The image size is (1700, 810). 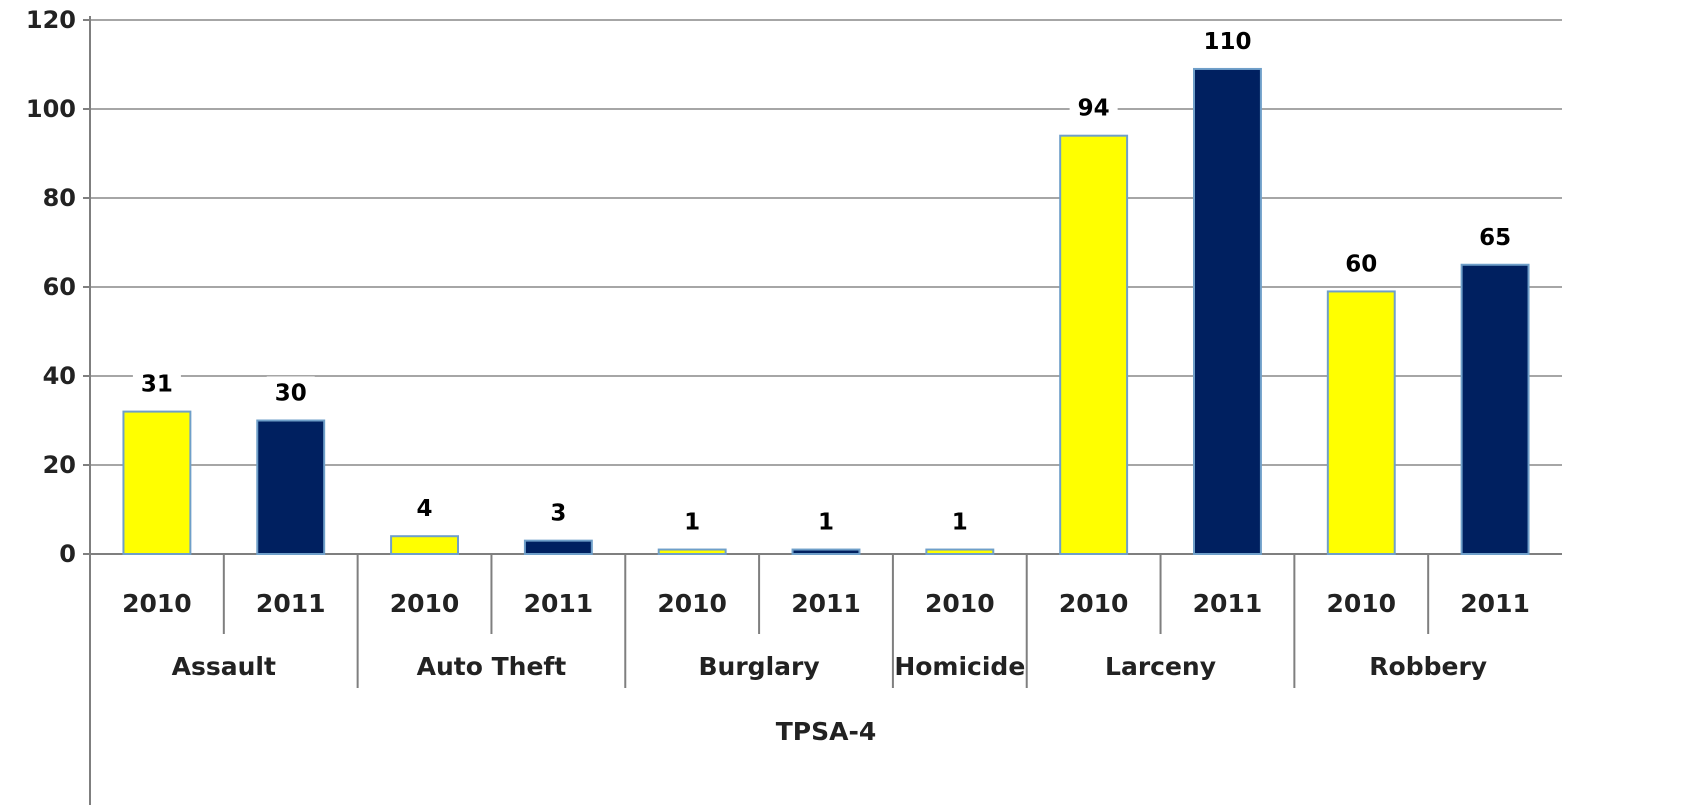 What do you see at coordinates (224, 666) in the screenshot?
I see `x-tick-label-category: Assault` at bounding box center [224, 666].